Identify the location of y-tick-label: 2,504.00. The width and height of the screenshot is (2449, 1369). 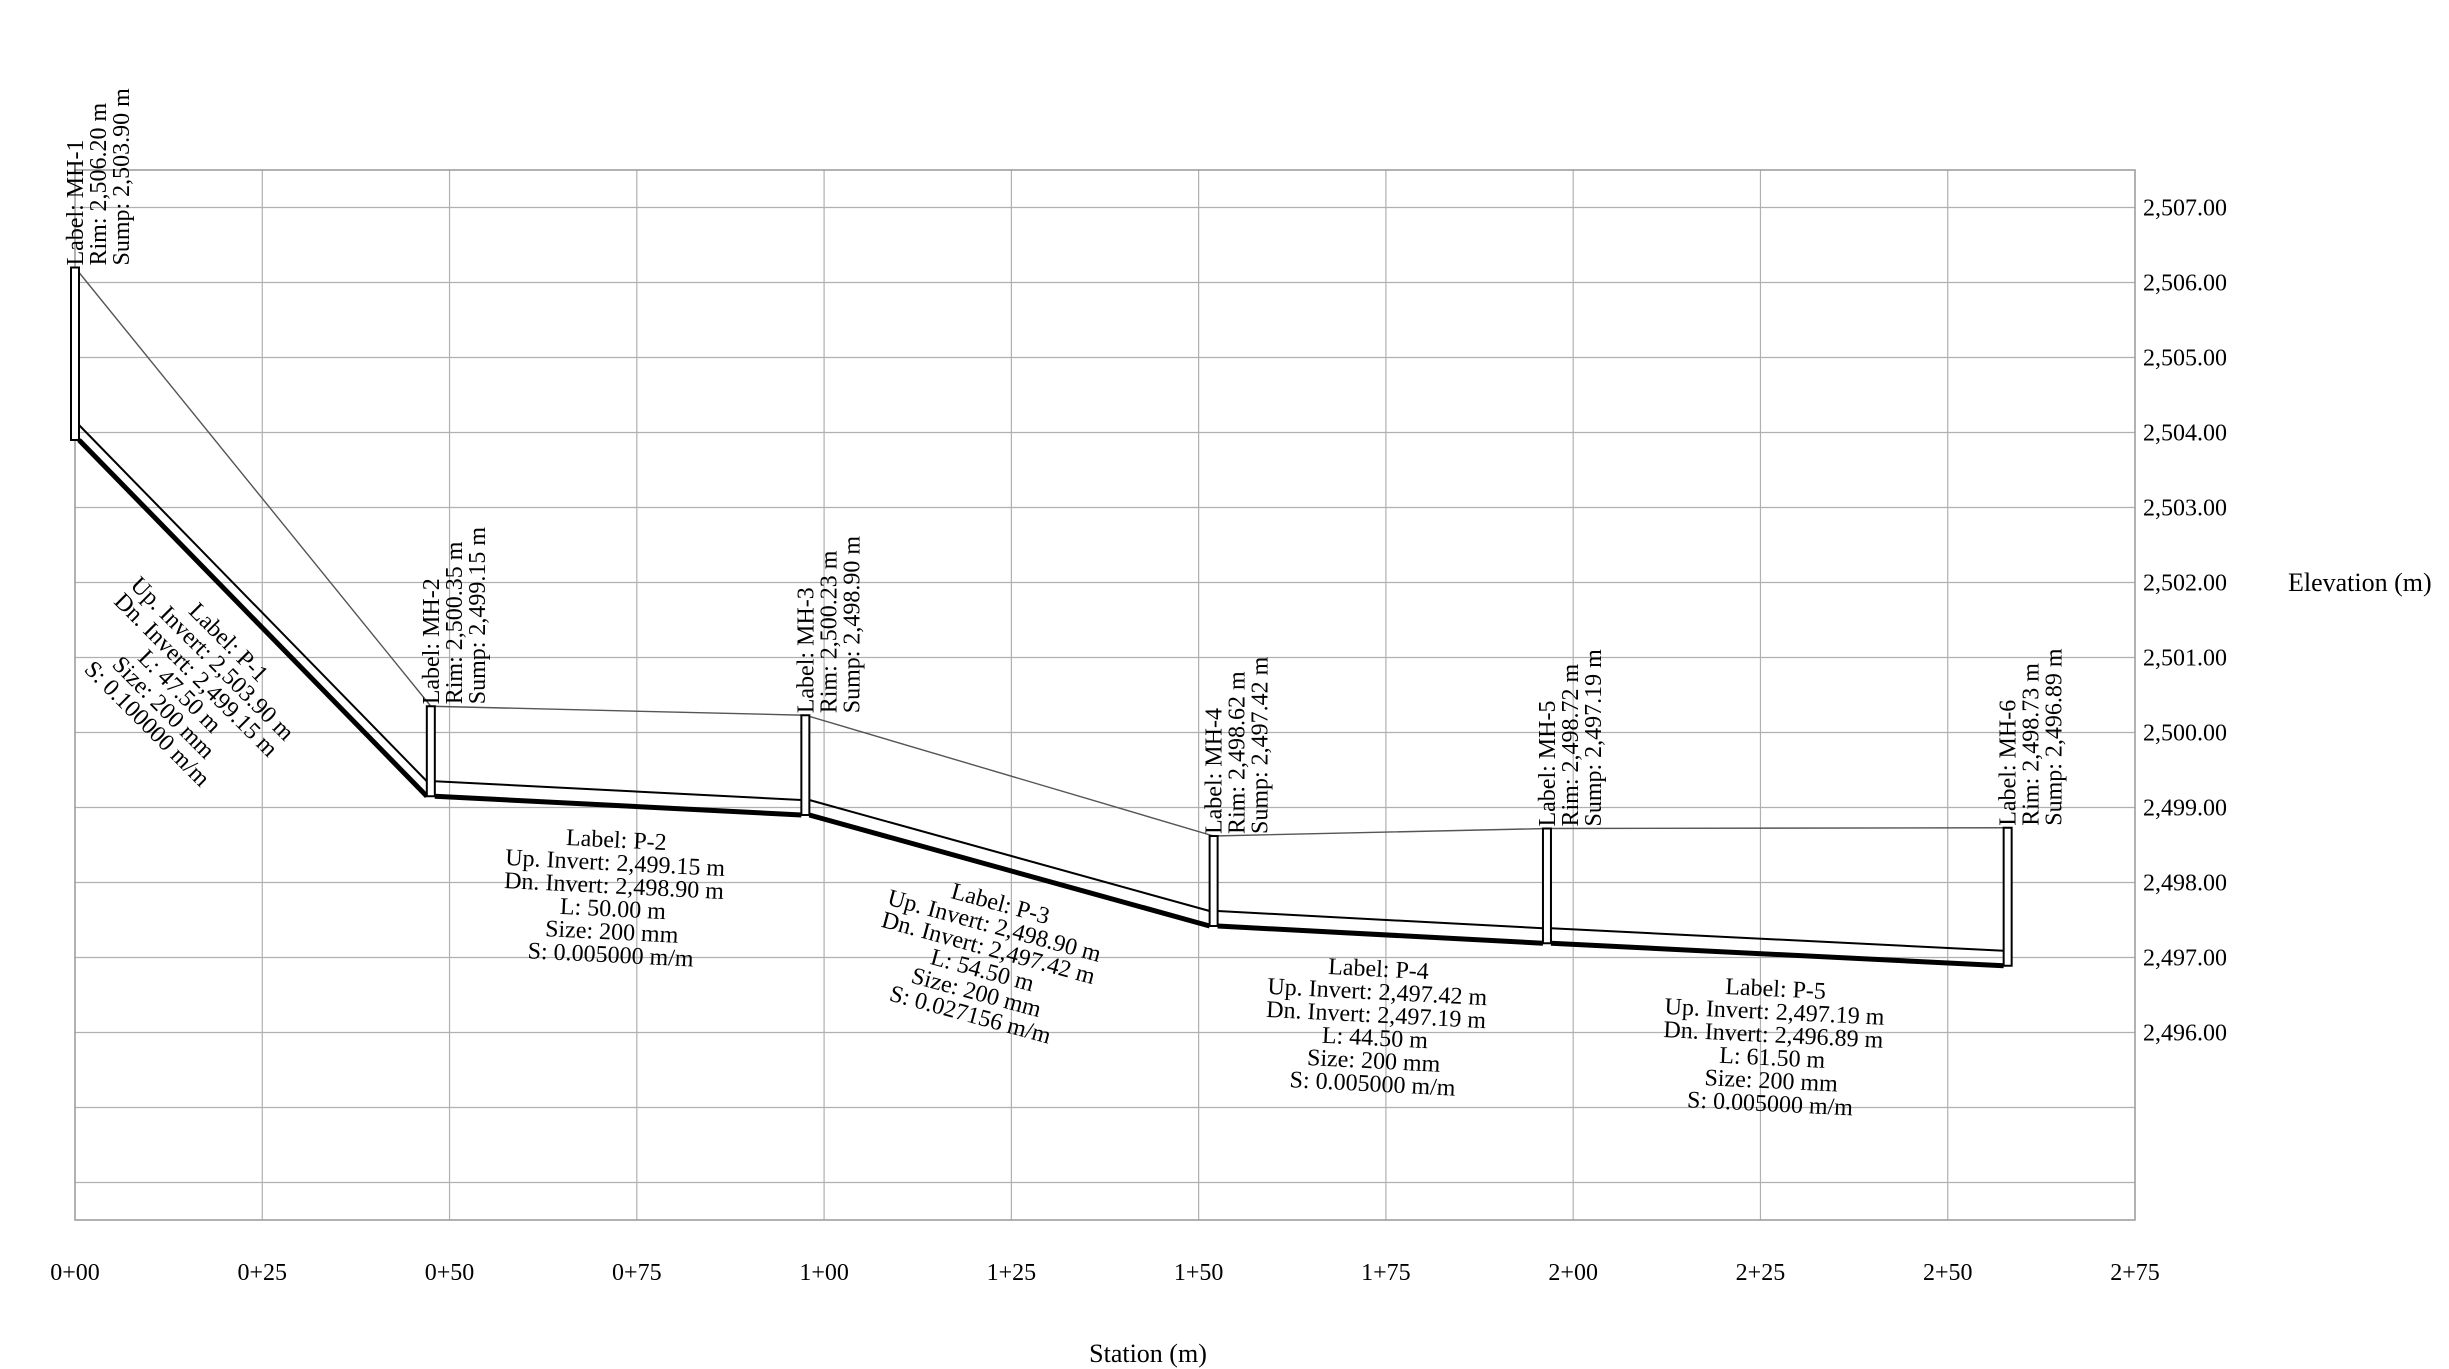
(2185, 434).